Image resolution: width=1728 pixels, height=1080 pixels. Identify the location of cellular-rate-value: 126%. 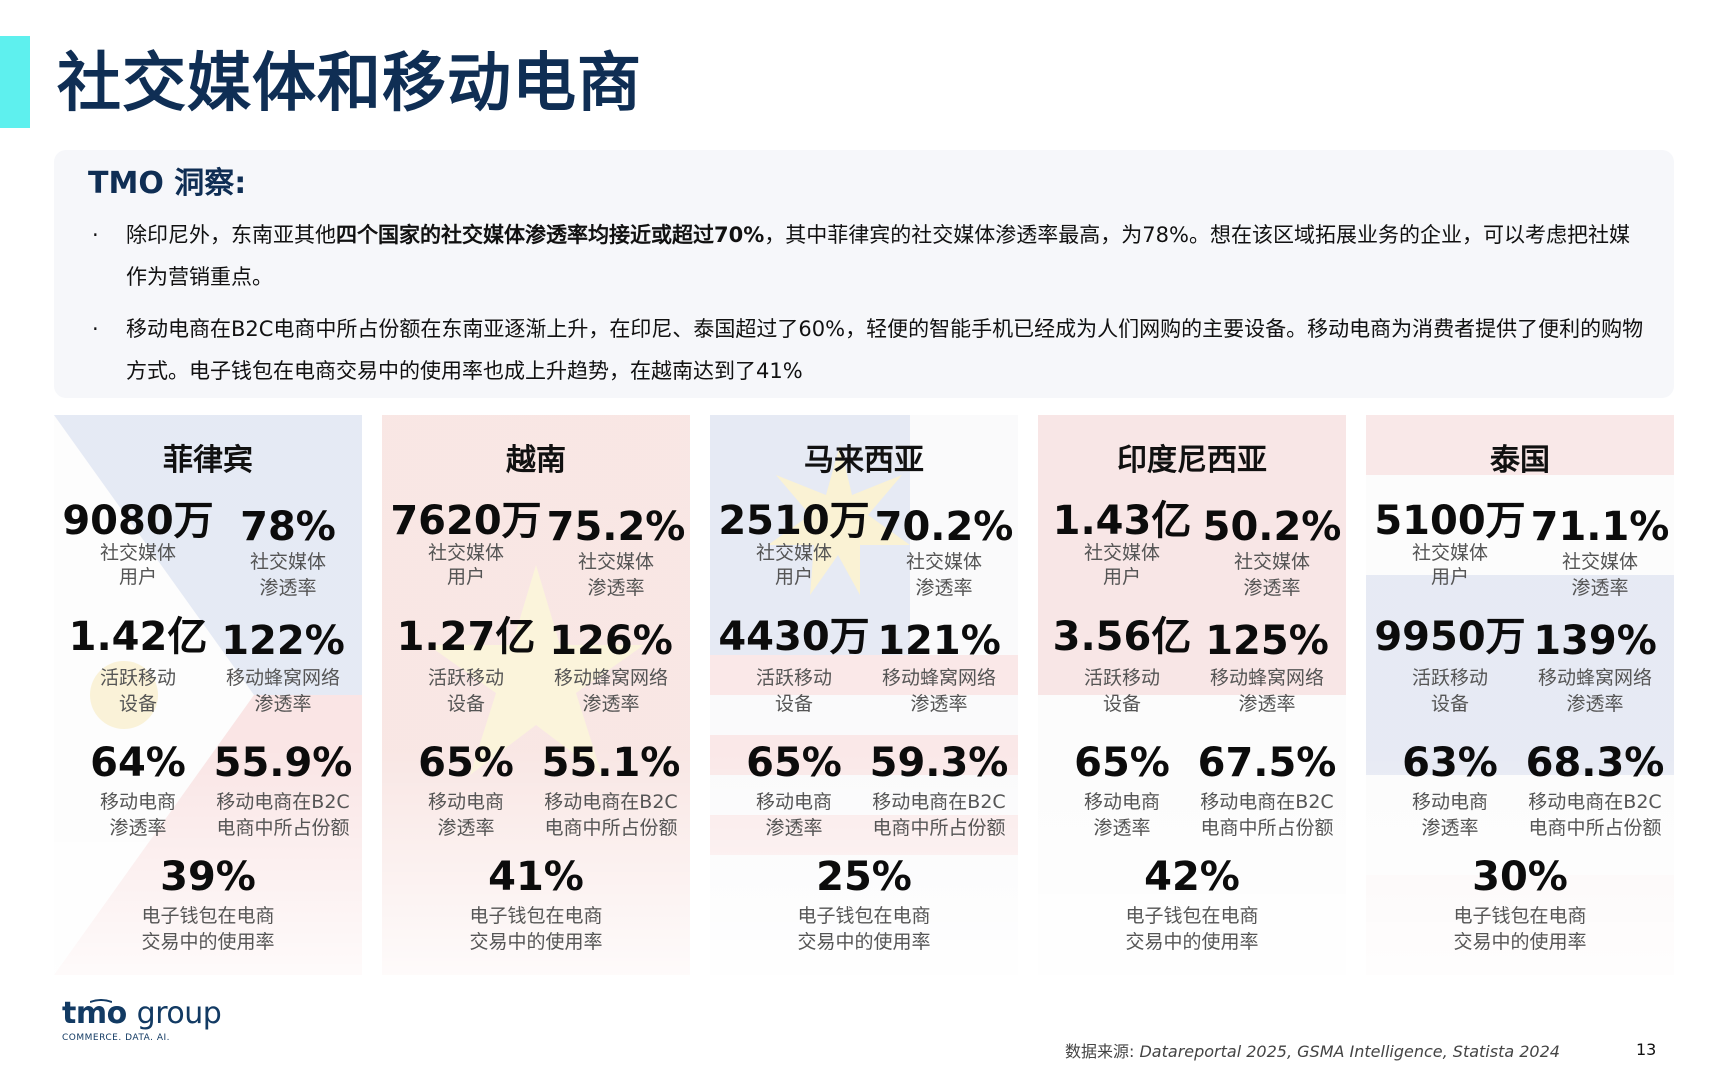
(611, 641).